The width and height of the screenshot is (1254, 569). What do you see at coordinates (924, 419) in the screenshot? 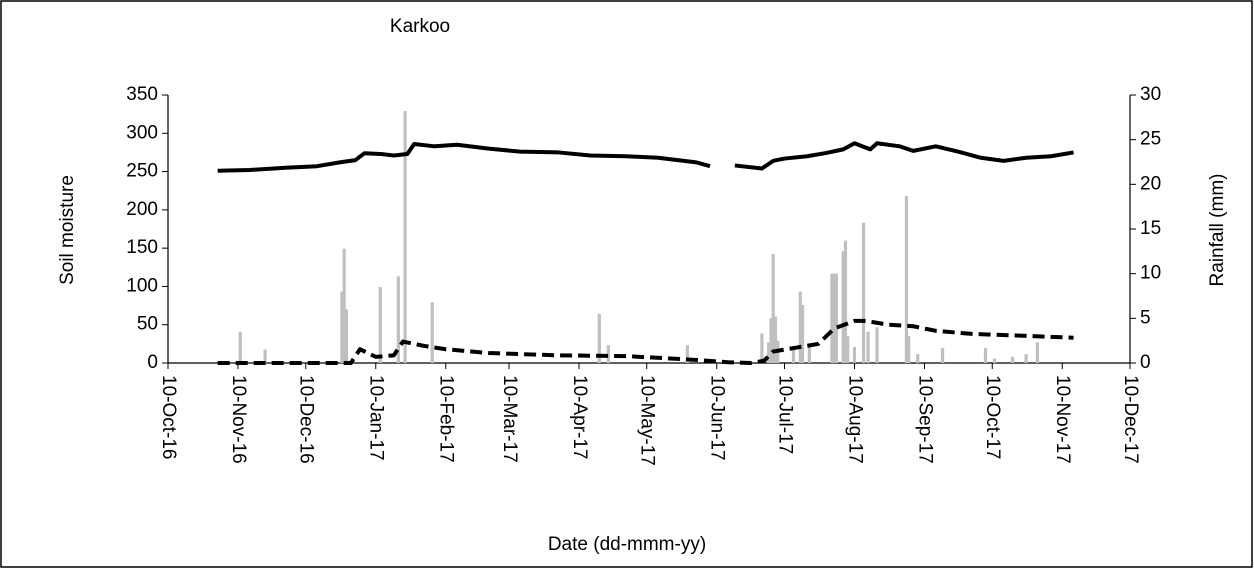
I see `x-tick-label: 10-Sep-17` at bounding box center [924, 419].